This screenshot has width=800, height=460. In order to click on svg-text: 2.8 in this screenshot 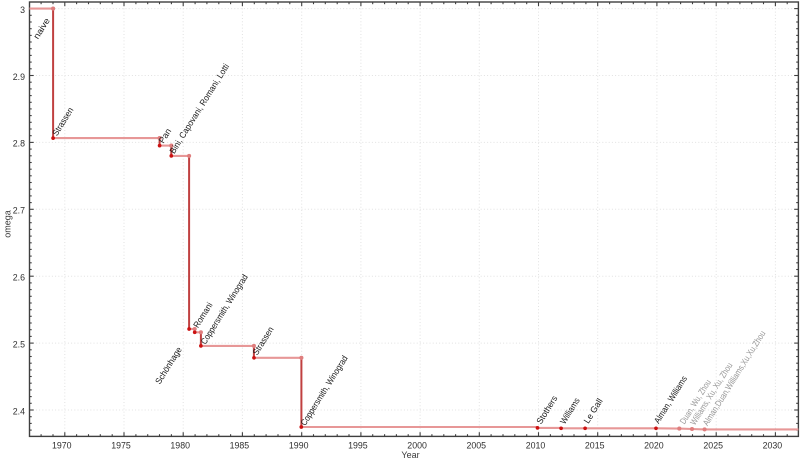, I will do `click(19, 144)`.